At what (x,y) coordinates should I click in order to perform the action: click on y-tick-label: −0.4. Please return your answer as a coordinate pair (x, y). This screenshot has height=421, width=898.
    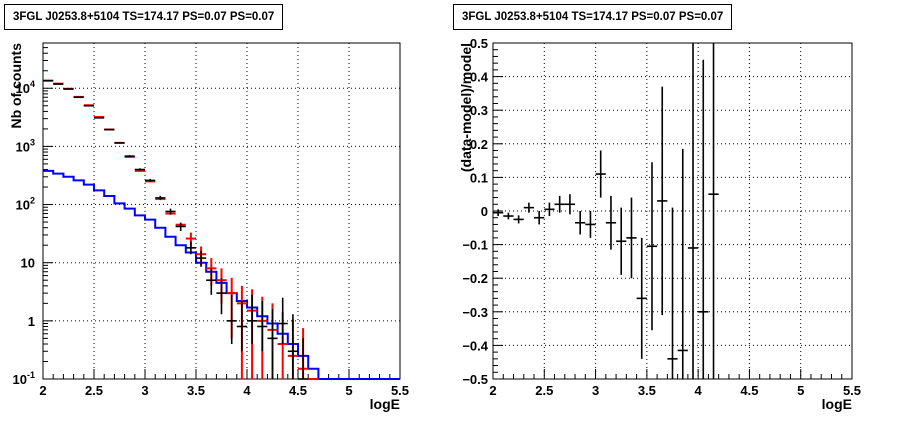
    Looking at the image, I should click on (475, 345).